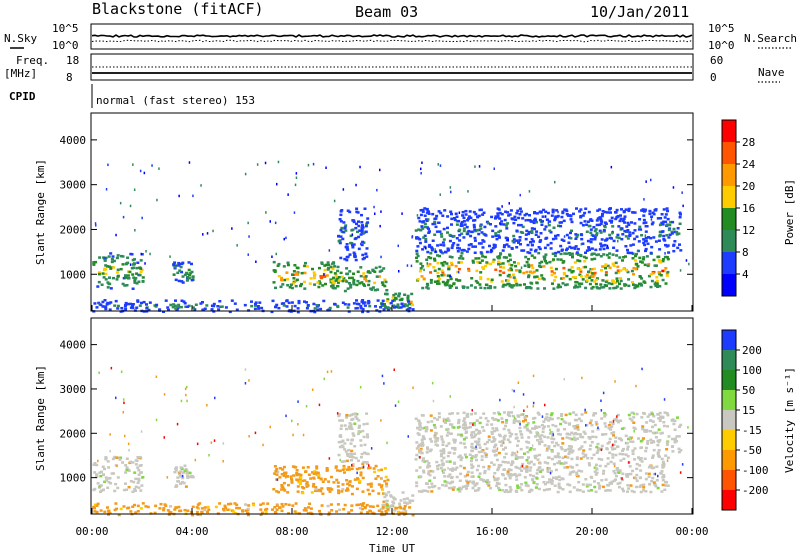  I want to click on power-colorbar-block, so click(729, 197).